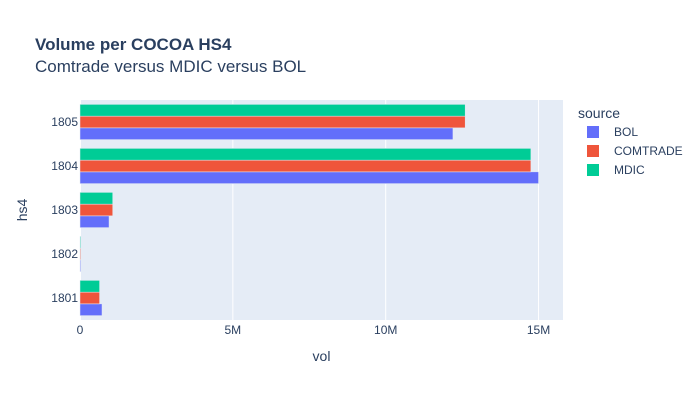  What do you see at coordinates (64, 254) in the screenshot?
I see `y-tick-label: 1802` at bounding box center [64, 254].